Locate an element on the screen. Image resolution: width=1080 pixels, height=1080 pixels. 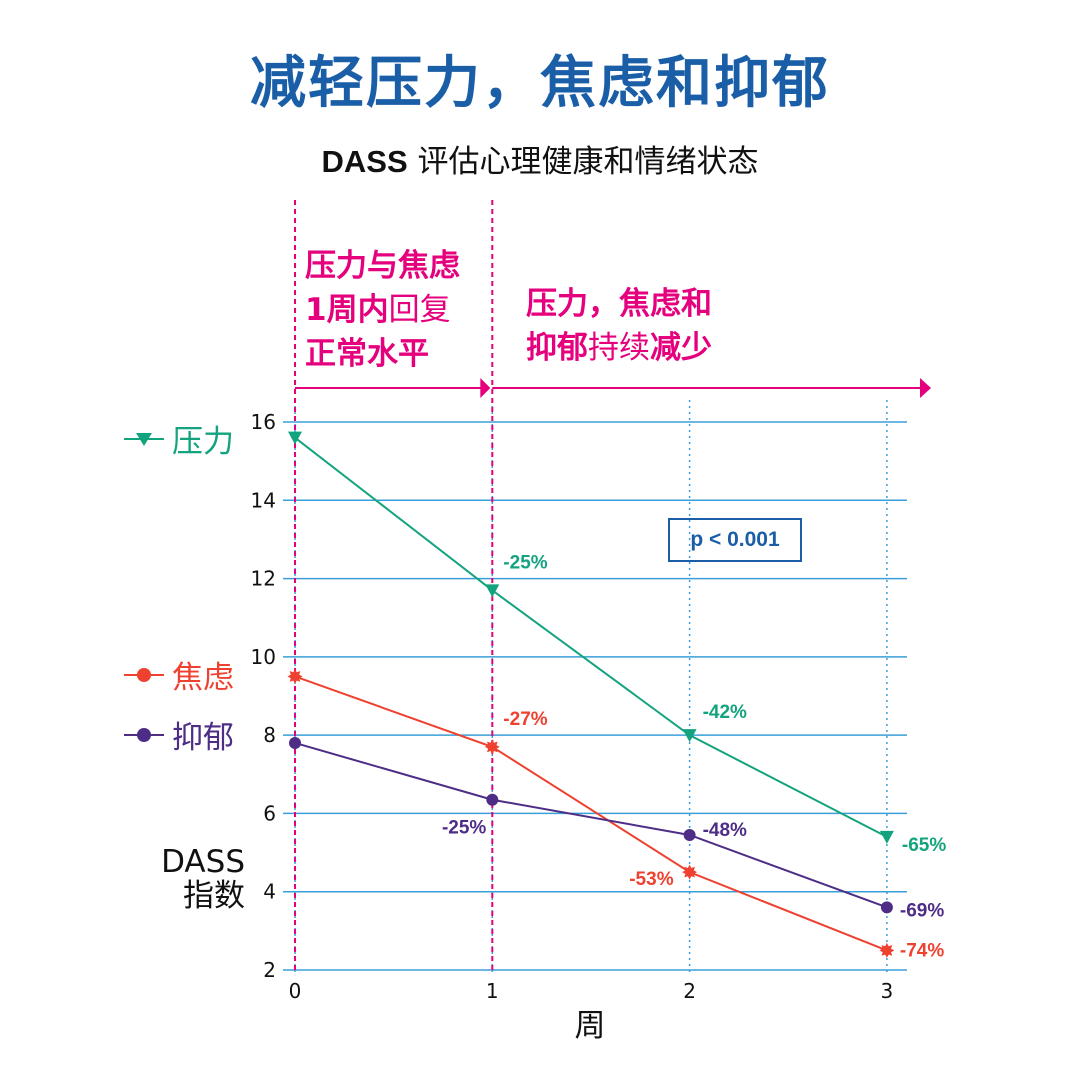
data-label: -27% is located at coordinates (525, 719).